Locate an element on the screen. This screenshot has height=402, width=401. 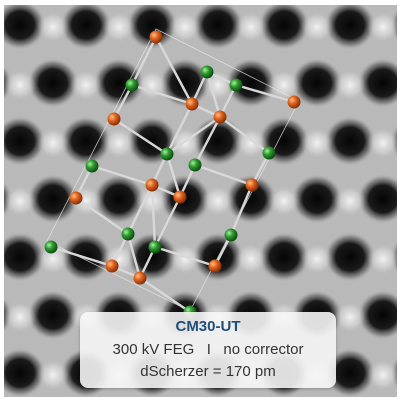
microscope-specs: 300 kV FEG I no corrector is located at coordinates (208, 349).